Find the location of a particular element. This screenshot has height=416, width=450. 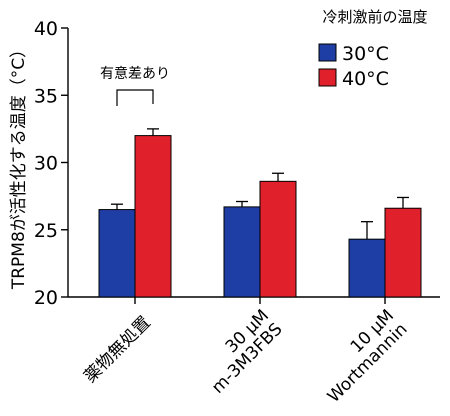

x-category-label: 30 μMm-3M3FBS is located at coordinates (247, 352).